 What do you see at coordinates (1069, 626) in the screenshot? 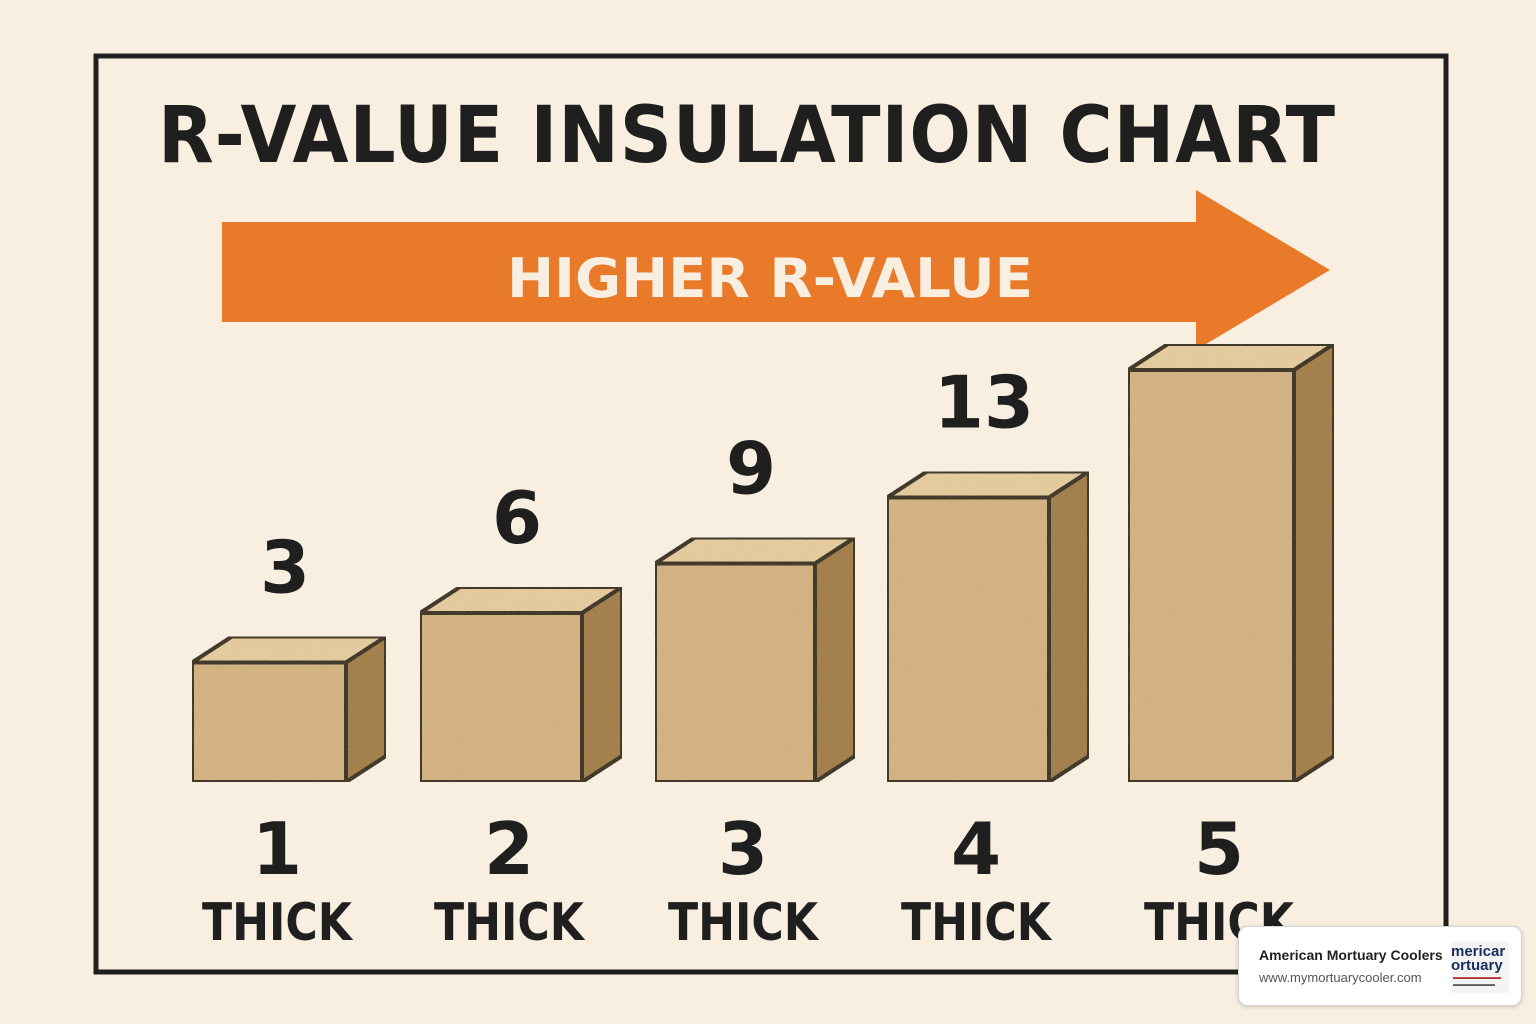
I see `bar-4-side` at bounding box center [1069, 626].